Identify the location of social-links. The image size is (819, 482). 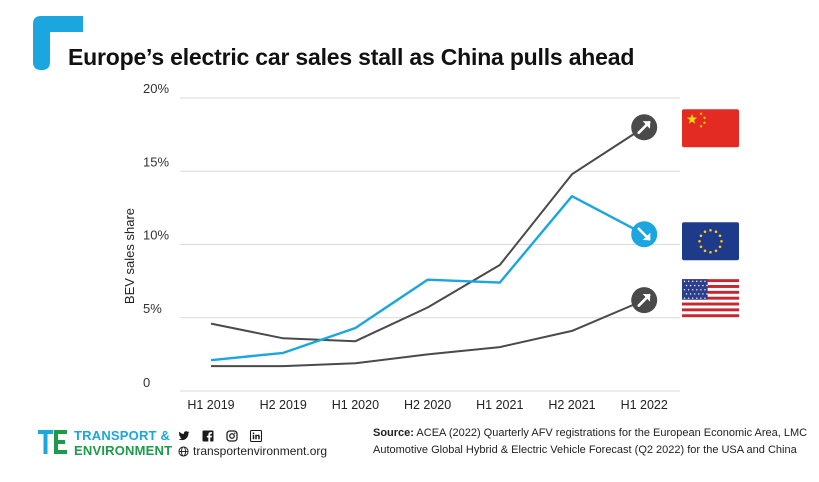
(220, 436).